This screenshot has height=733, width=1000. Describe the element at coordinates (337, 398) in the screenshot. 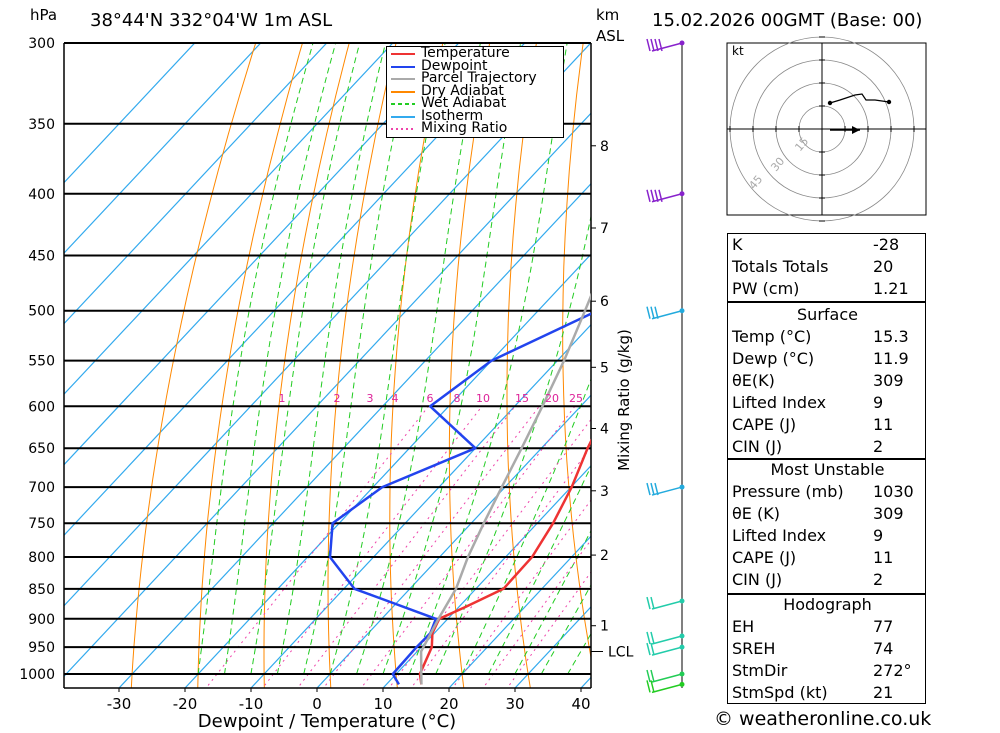

I see `mixing-ratio-label: 2` at that location.